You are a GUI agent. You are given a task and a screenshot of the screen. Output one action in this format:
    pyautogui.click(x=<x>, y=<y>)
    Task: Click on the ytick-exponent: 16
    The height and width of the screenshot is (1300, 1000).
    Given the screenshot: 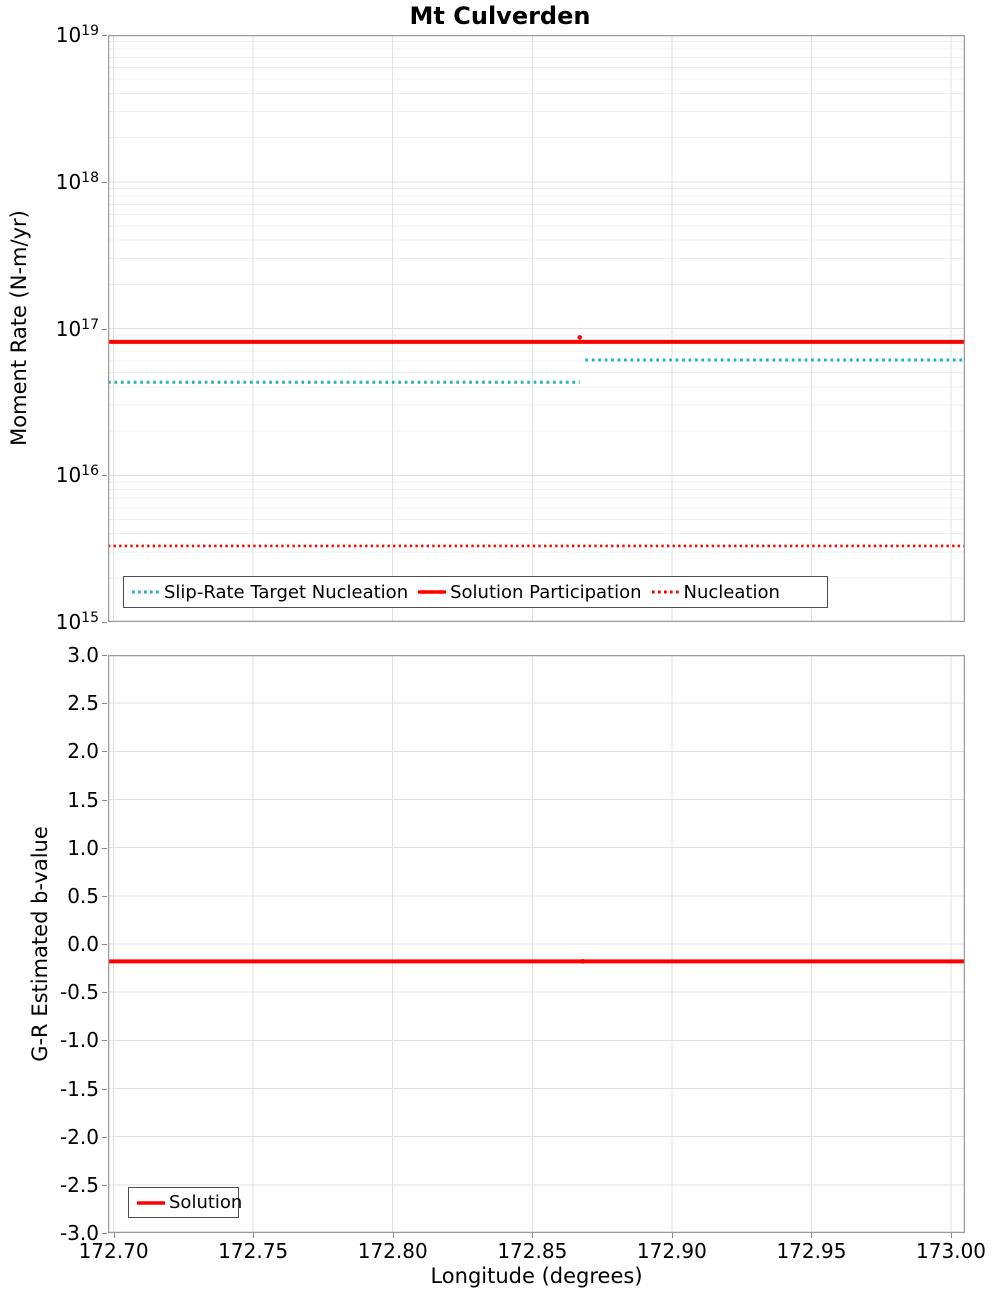 What is the action you would take?
    pyautogui.click(x=90, y=471)
    